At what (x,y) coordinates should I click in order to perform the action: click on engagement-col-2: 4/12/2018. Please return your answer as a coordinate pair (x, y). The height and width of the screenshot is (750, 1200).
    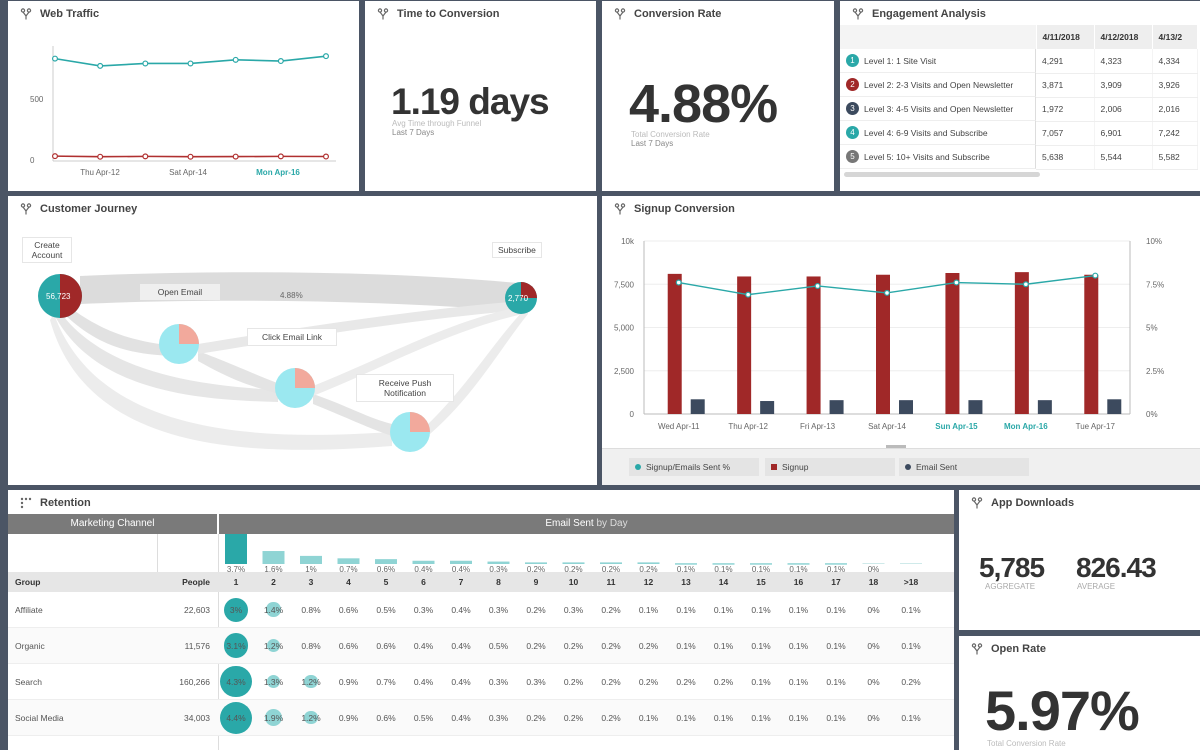
    Looking at the image, I should click on (1123, 37).